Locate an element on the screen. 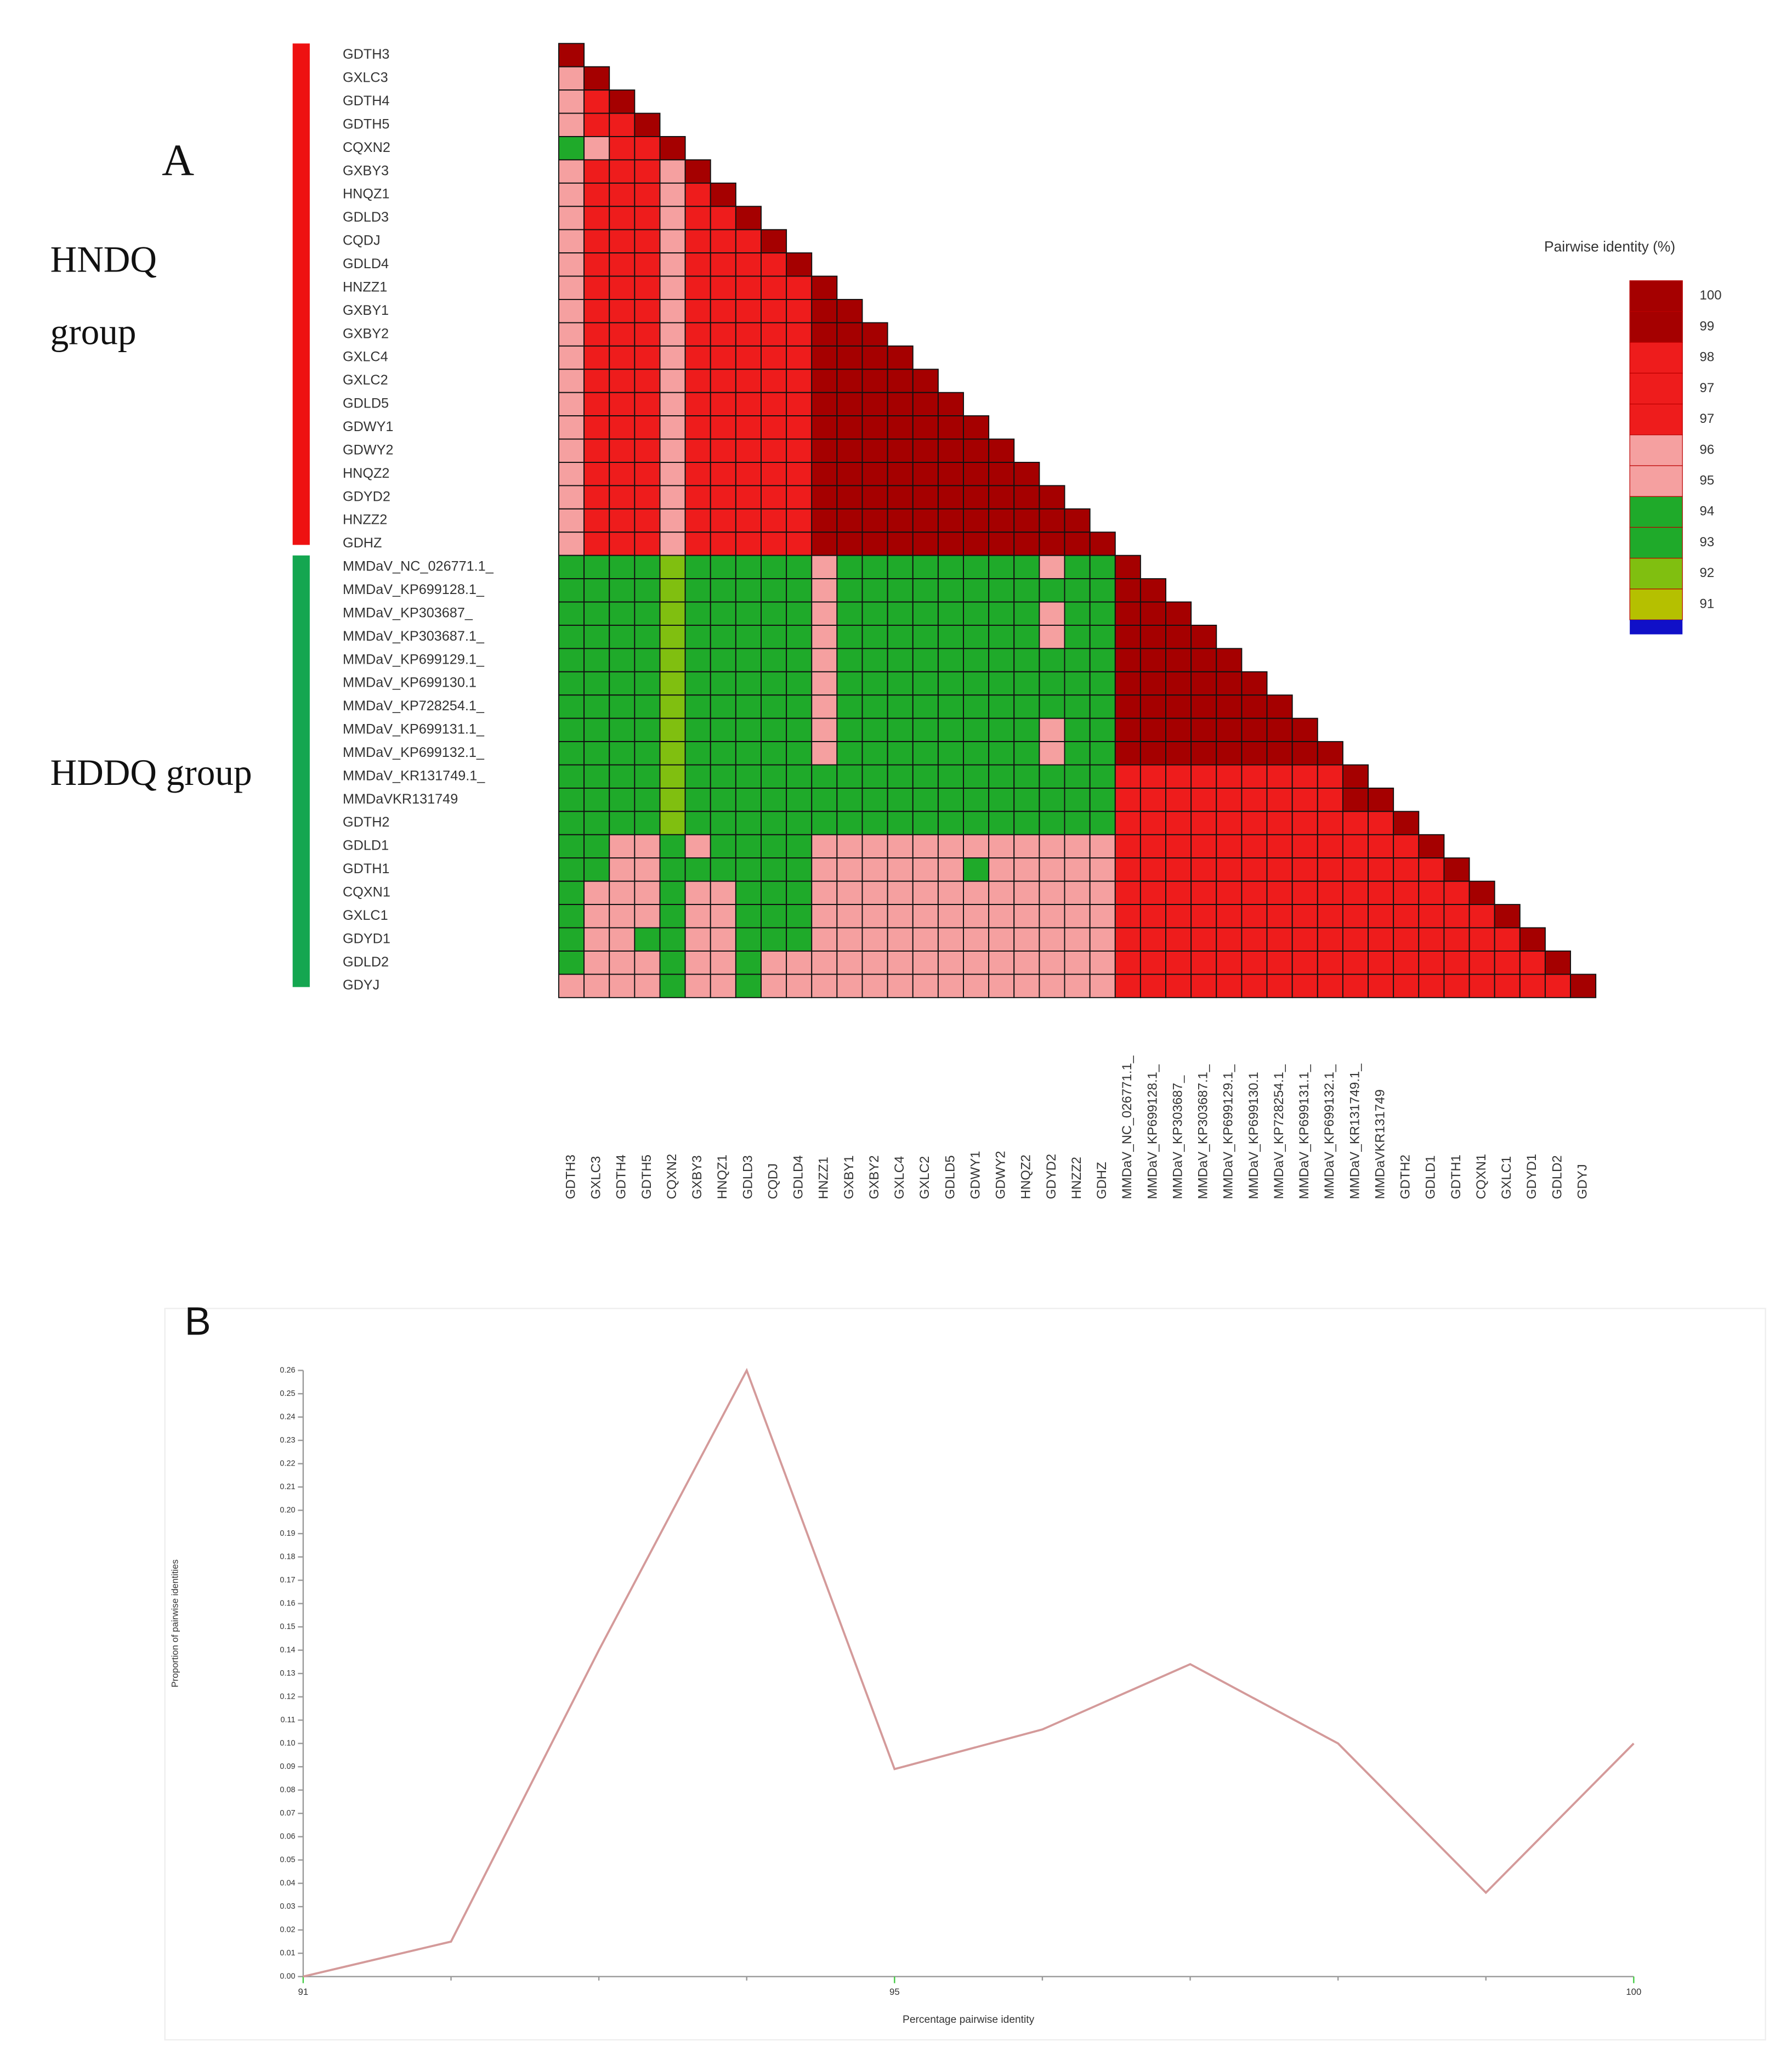 Image resolution: width=1792 pixels, height=2053 pixels. panel-label: A is located at coordinates (178, 160).